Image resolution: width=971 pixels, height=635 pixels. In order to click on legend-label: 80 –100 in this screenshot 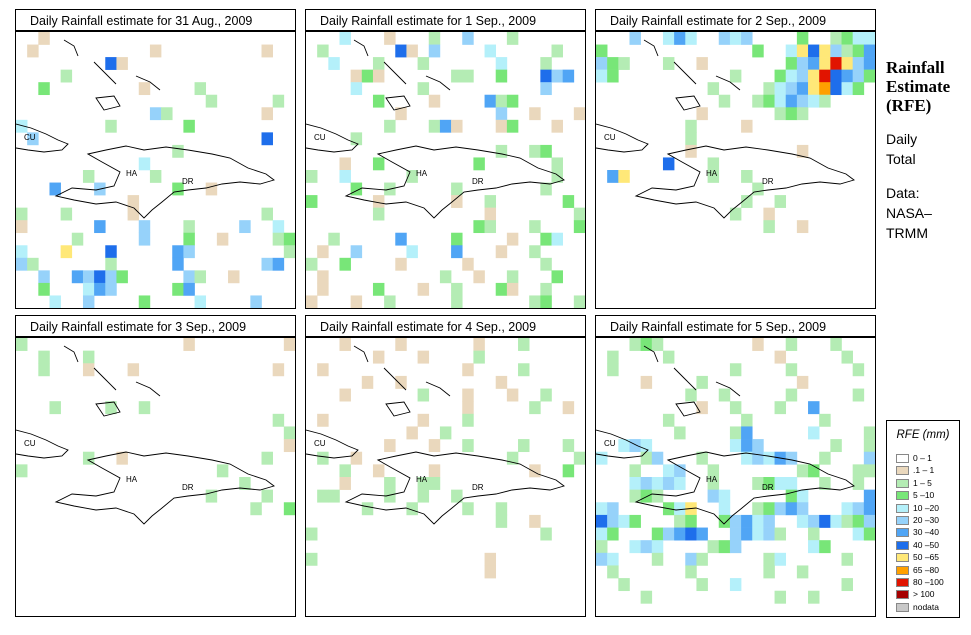, I will do `click(928, 582)`.